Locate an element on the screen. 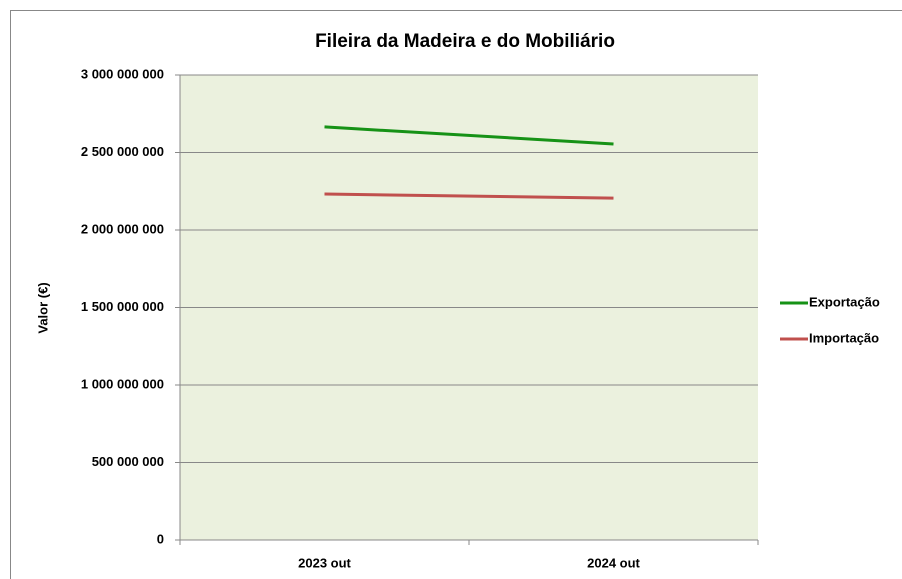 Image resolution: width=902 pixels, height=579 pixels. y-tick-label: 3 000 000 000 is located at coordinates (122, 73).